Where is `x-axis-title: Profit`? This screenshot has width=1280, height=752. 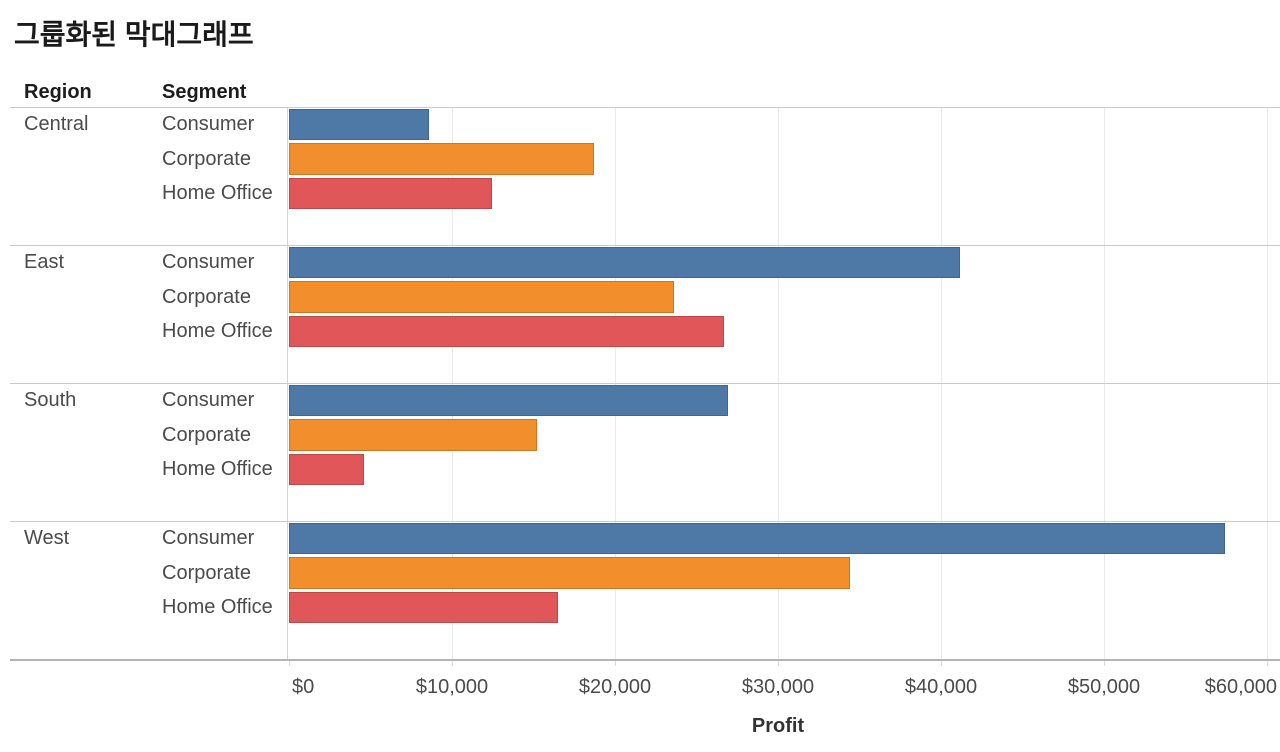 x-axis-title: Profit is located at coordinates (778, 726).